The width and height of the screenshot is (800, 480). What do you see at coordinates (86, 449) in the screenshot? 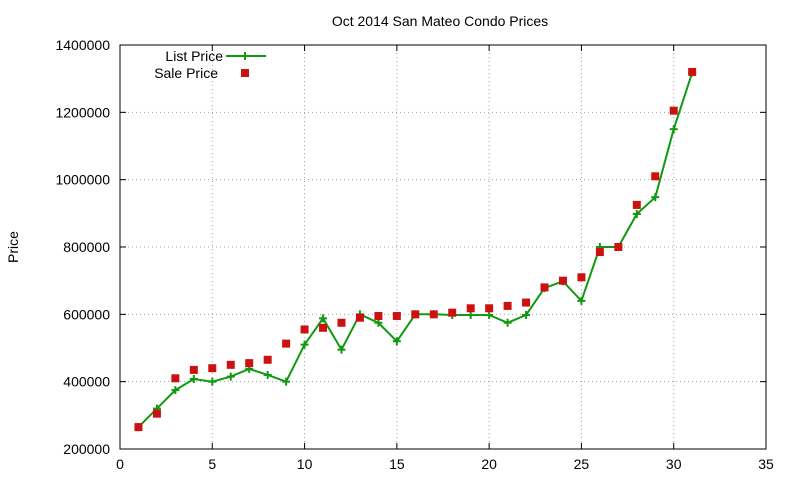
I see `y-tick-label: 200000` at bounding box center [86, 449].